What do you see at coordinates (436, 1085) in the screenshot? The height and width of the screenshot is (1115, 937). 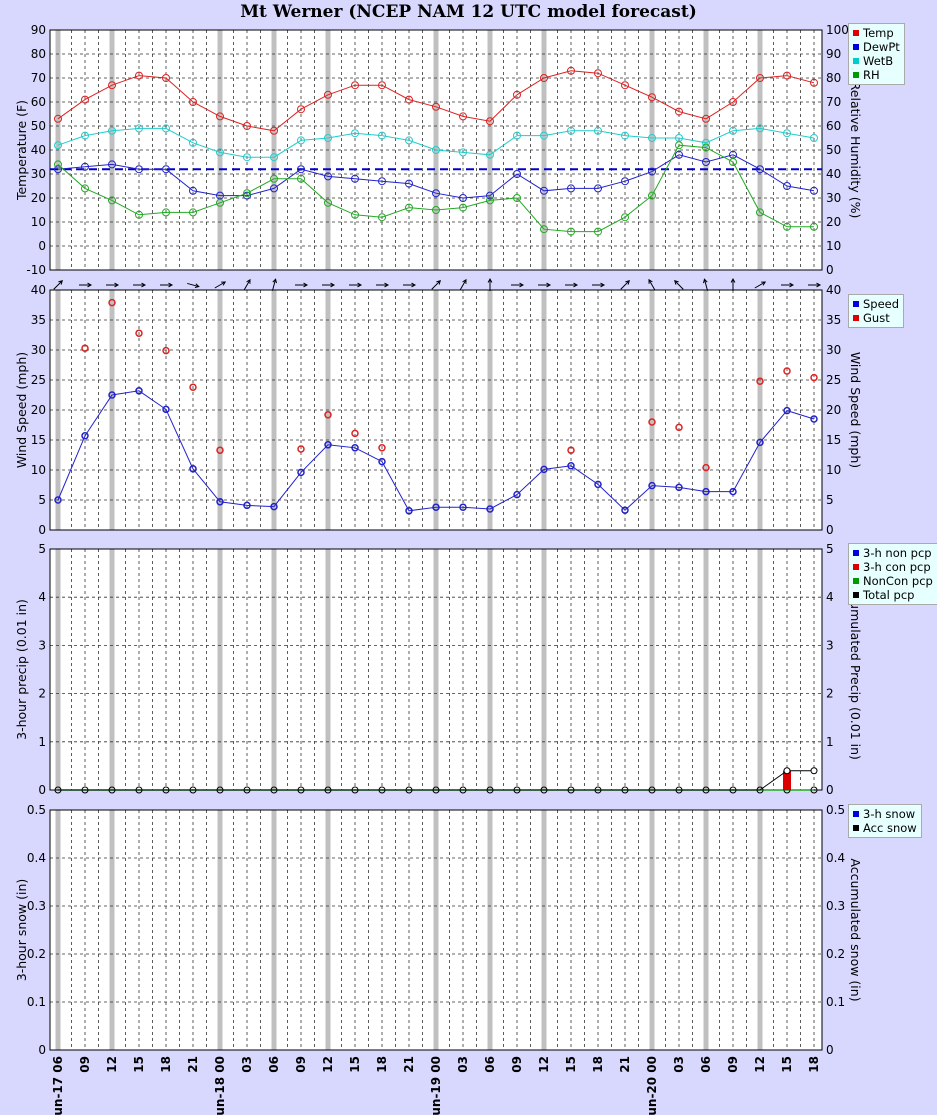 I see `x-tick-label: Jun-19 00` at bounding box center [436, 1085].